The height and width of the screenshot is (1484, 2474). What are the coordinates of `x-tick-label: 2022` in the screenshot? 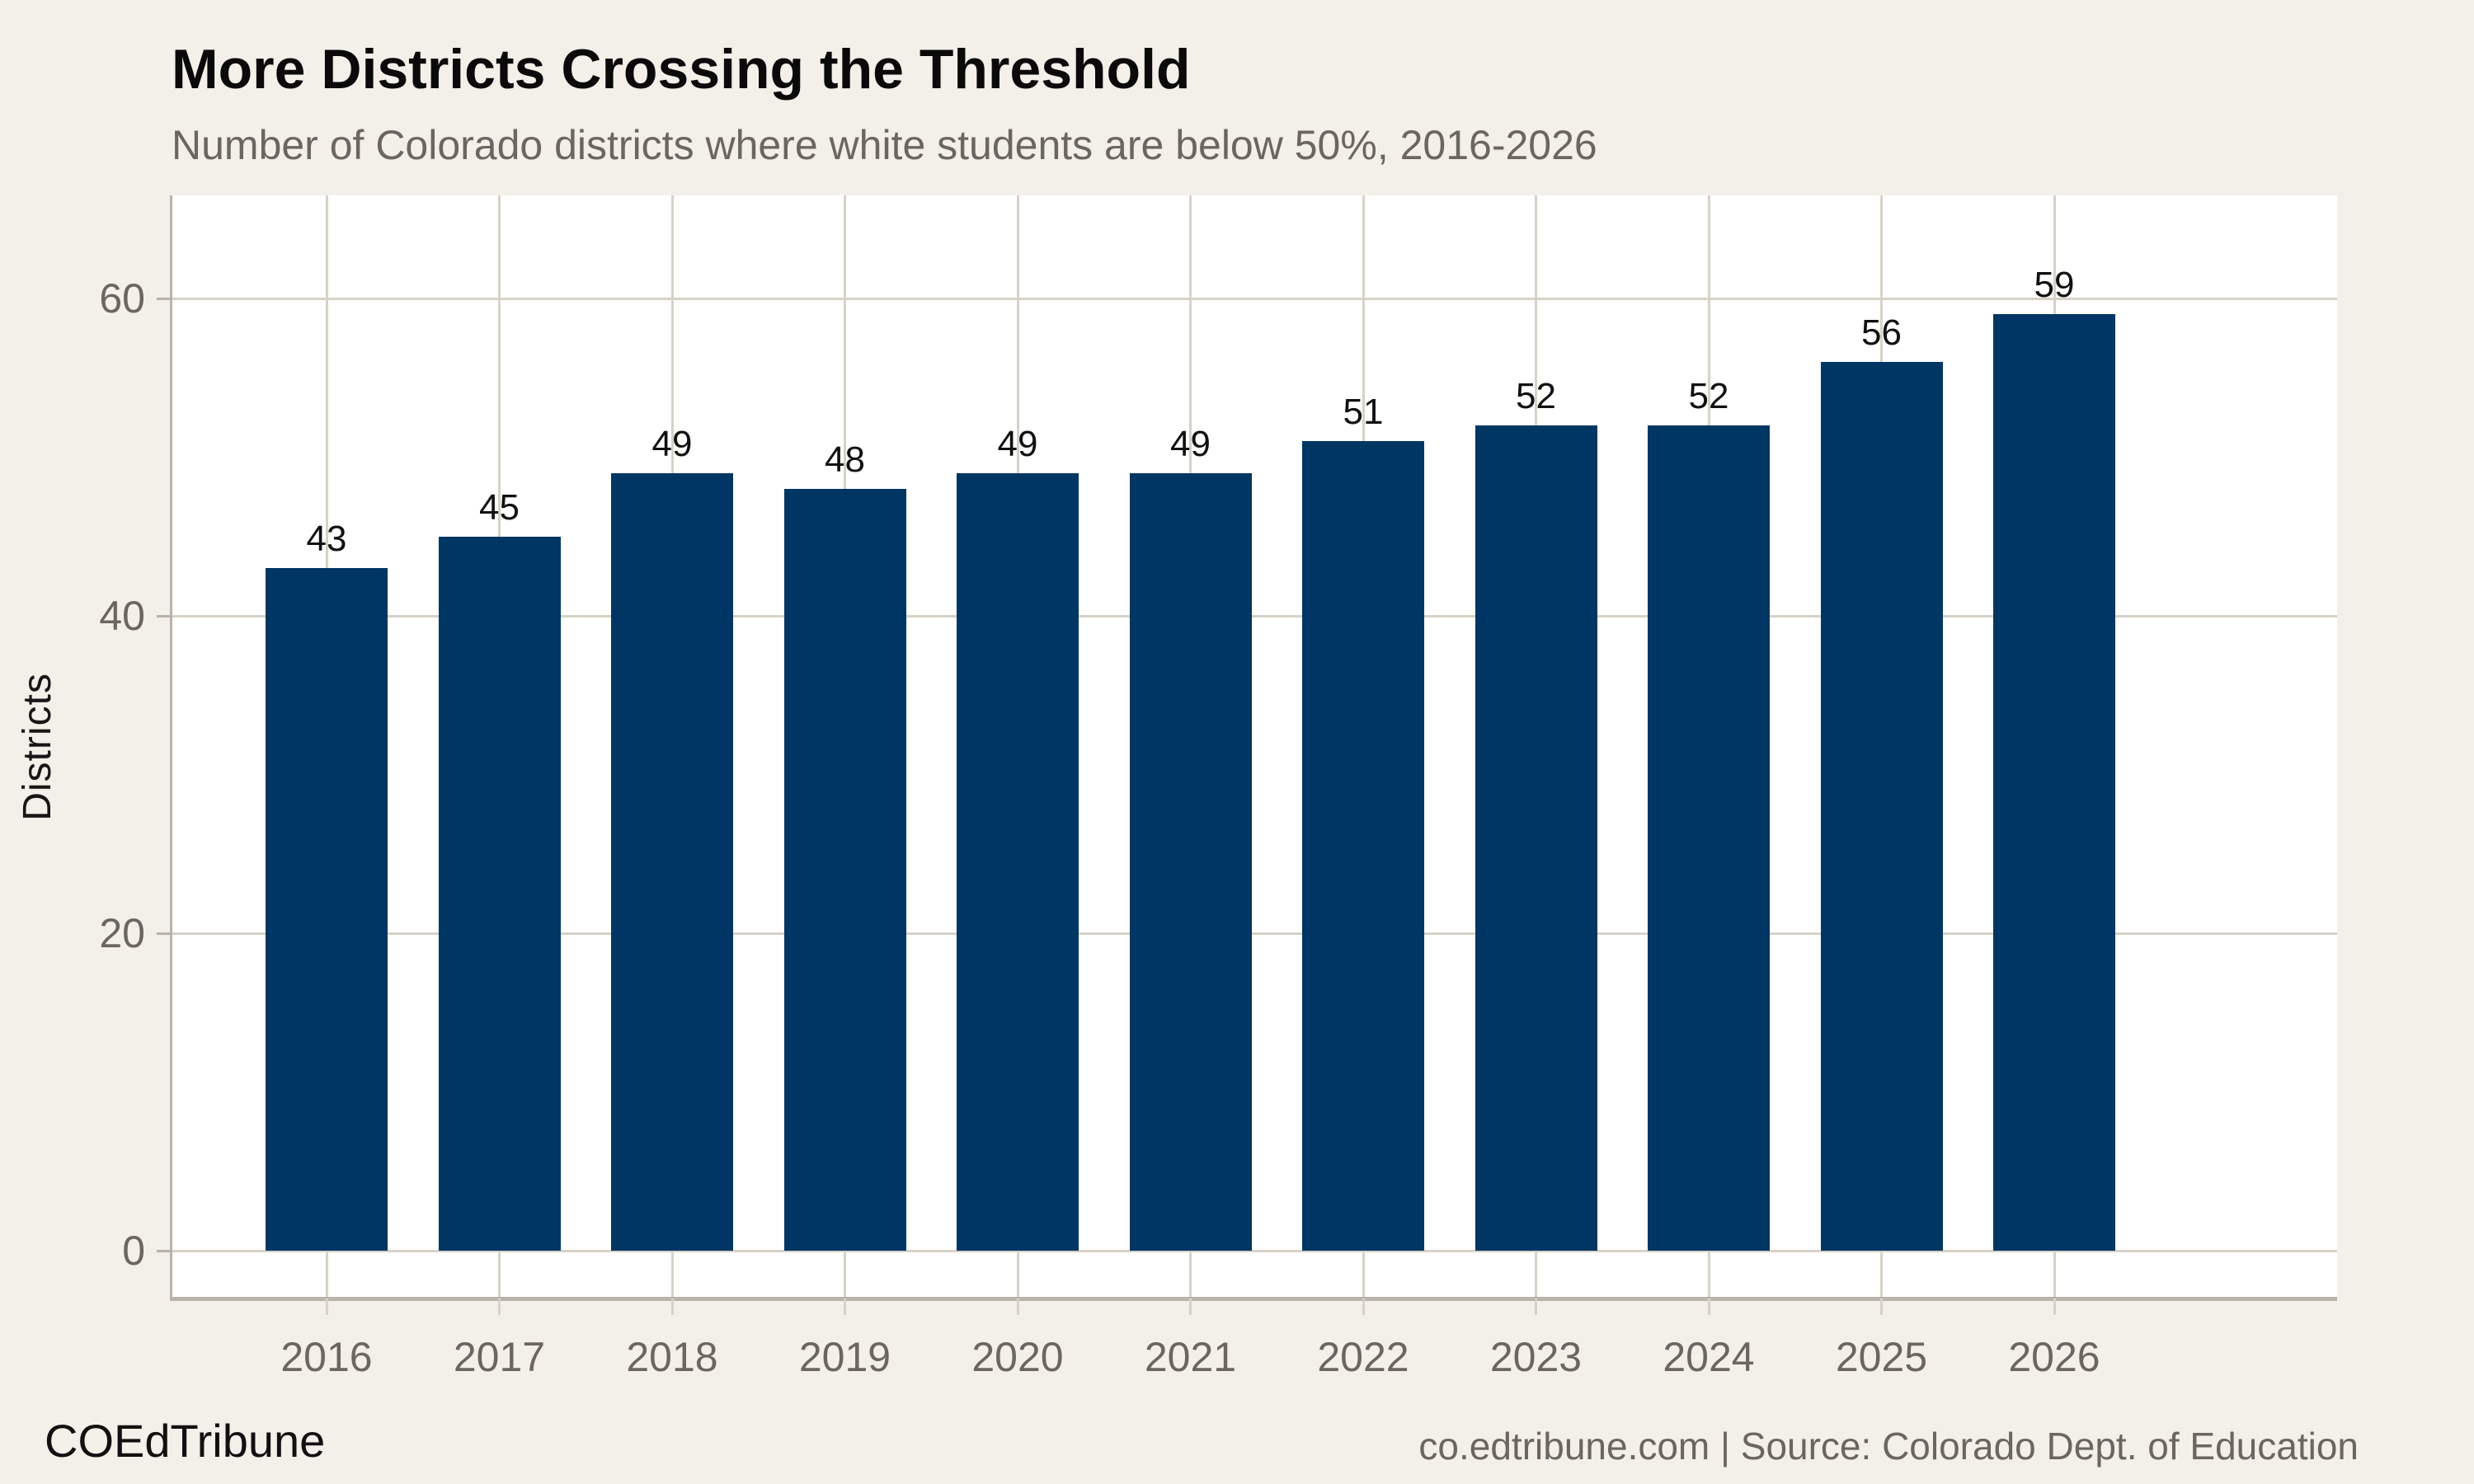 It's located at (1363, 1357).